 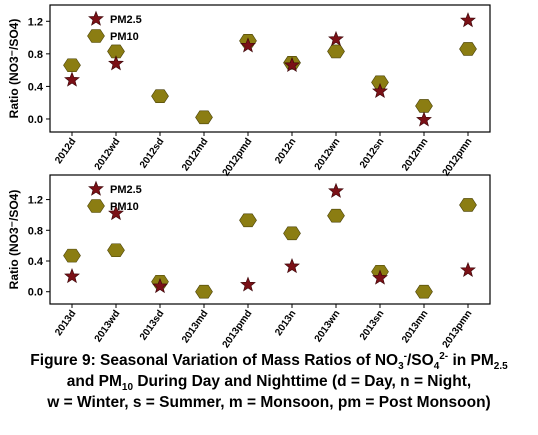 What do you see at coordinates (415, 154) in the screenshot?
I see `x-tick-label: 2012mn` at bounding box center [415, 154].